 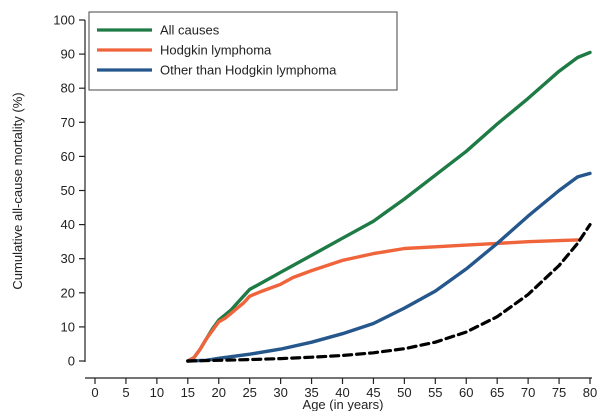 I want to click on y-tick-label: 90, so click(x=68, y=54).